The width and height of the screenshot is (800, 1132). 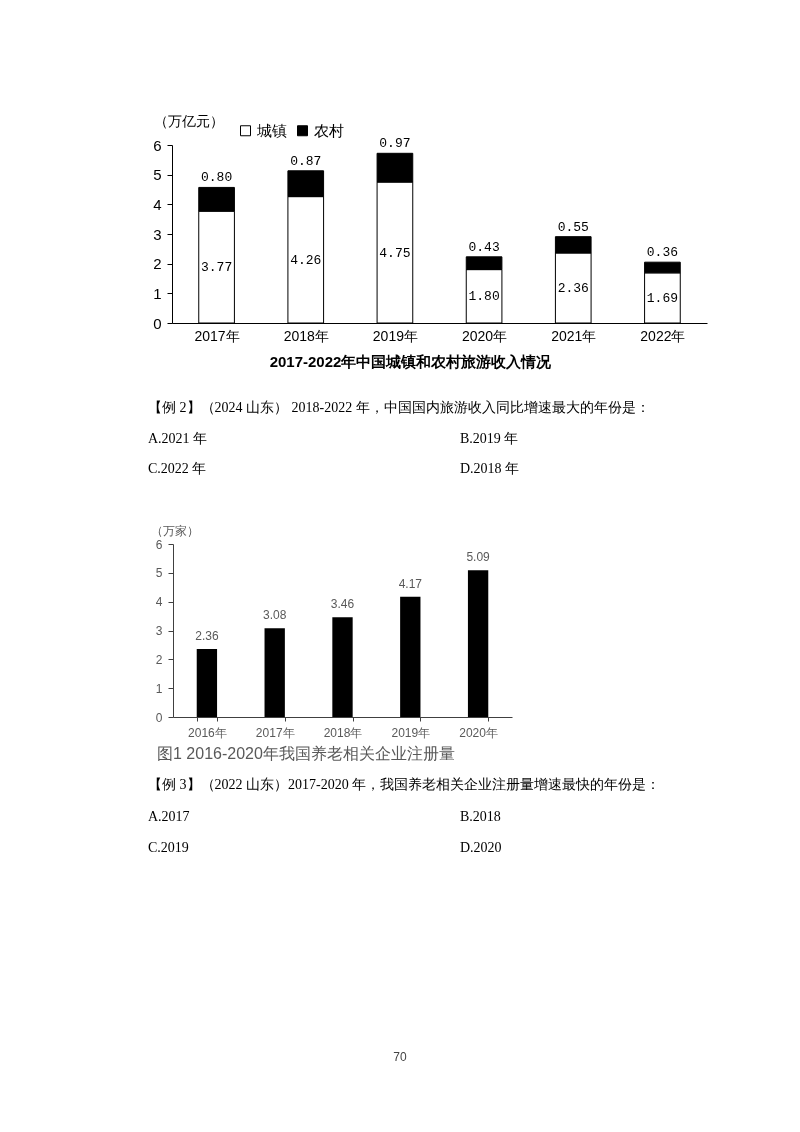 I want to click on text: B.2019 年, so click(x=489, y=438).